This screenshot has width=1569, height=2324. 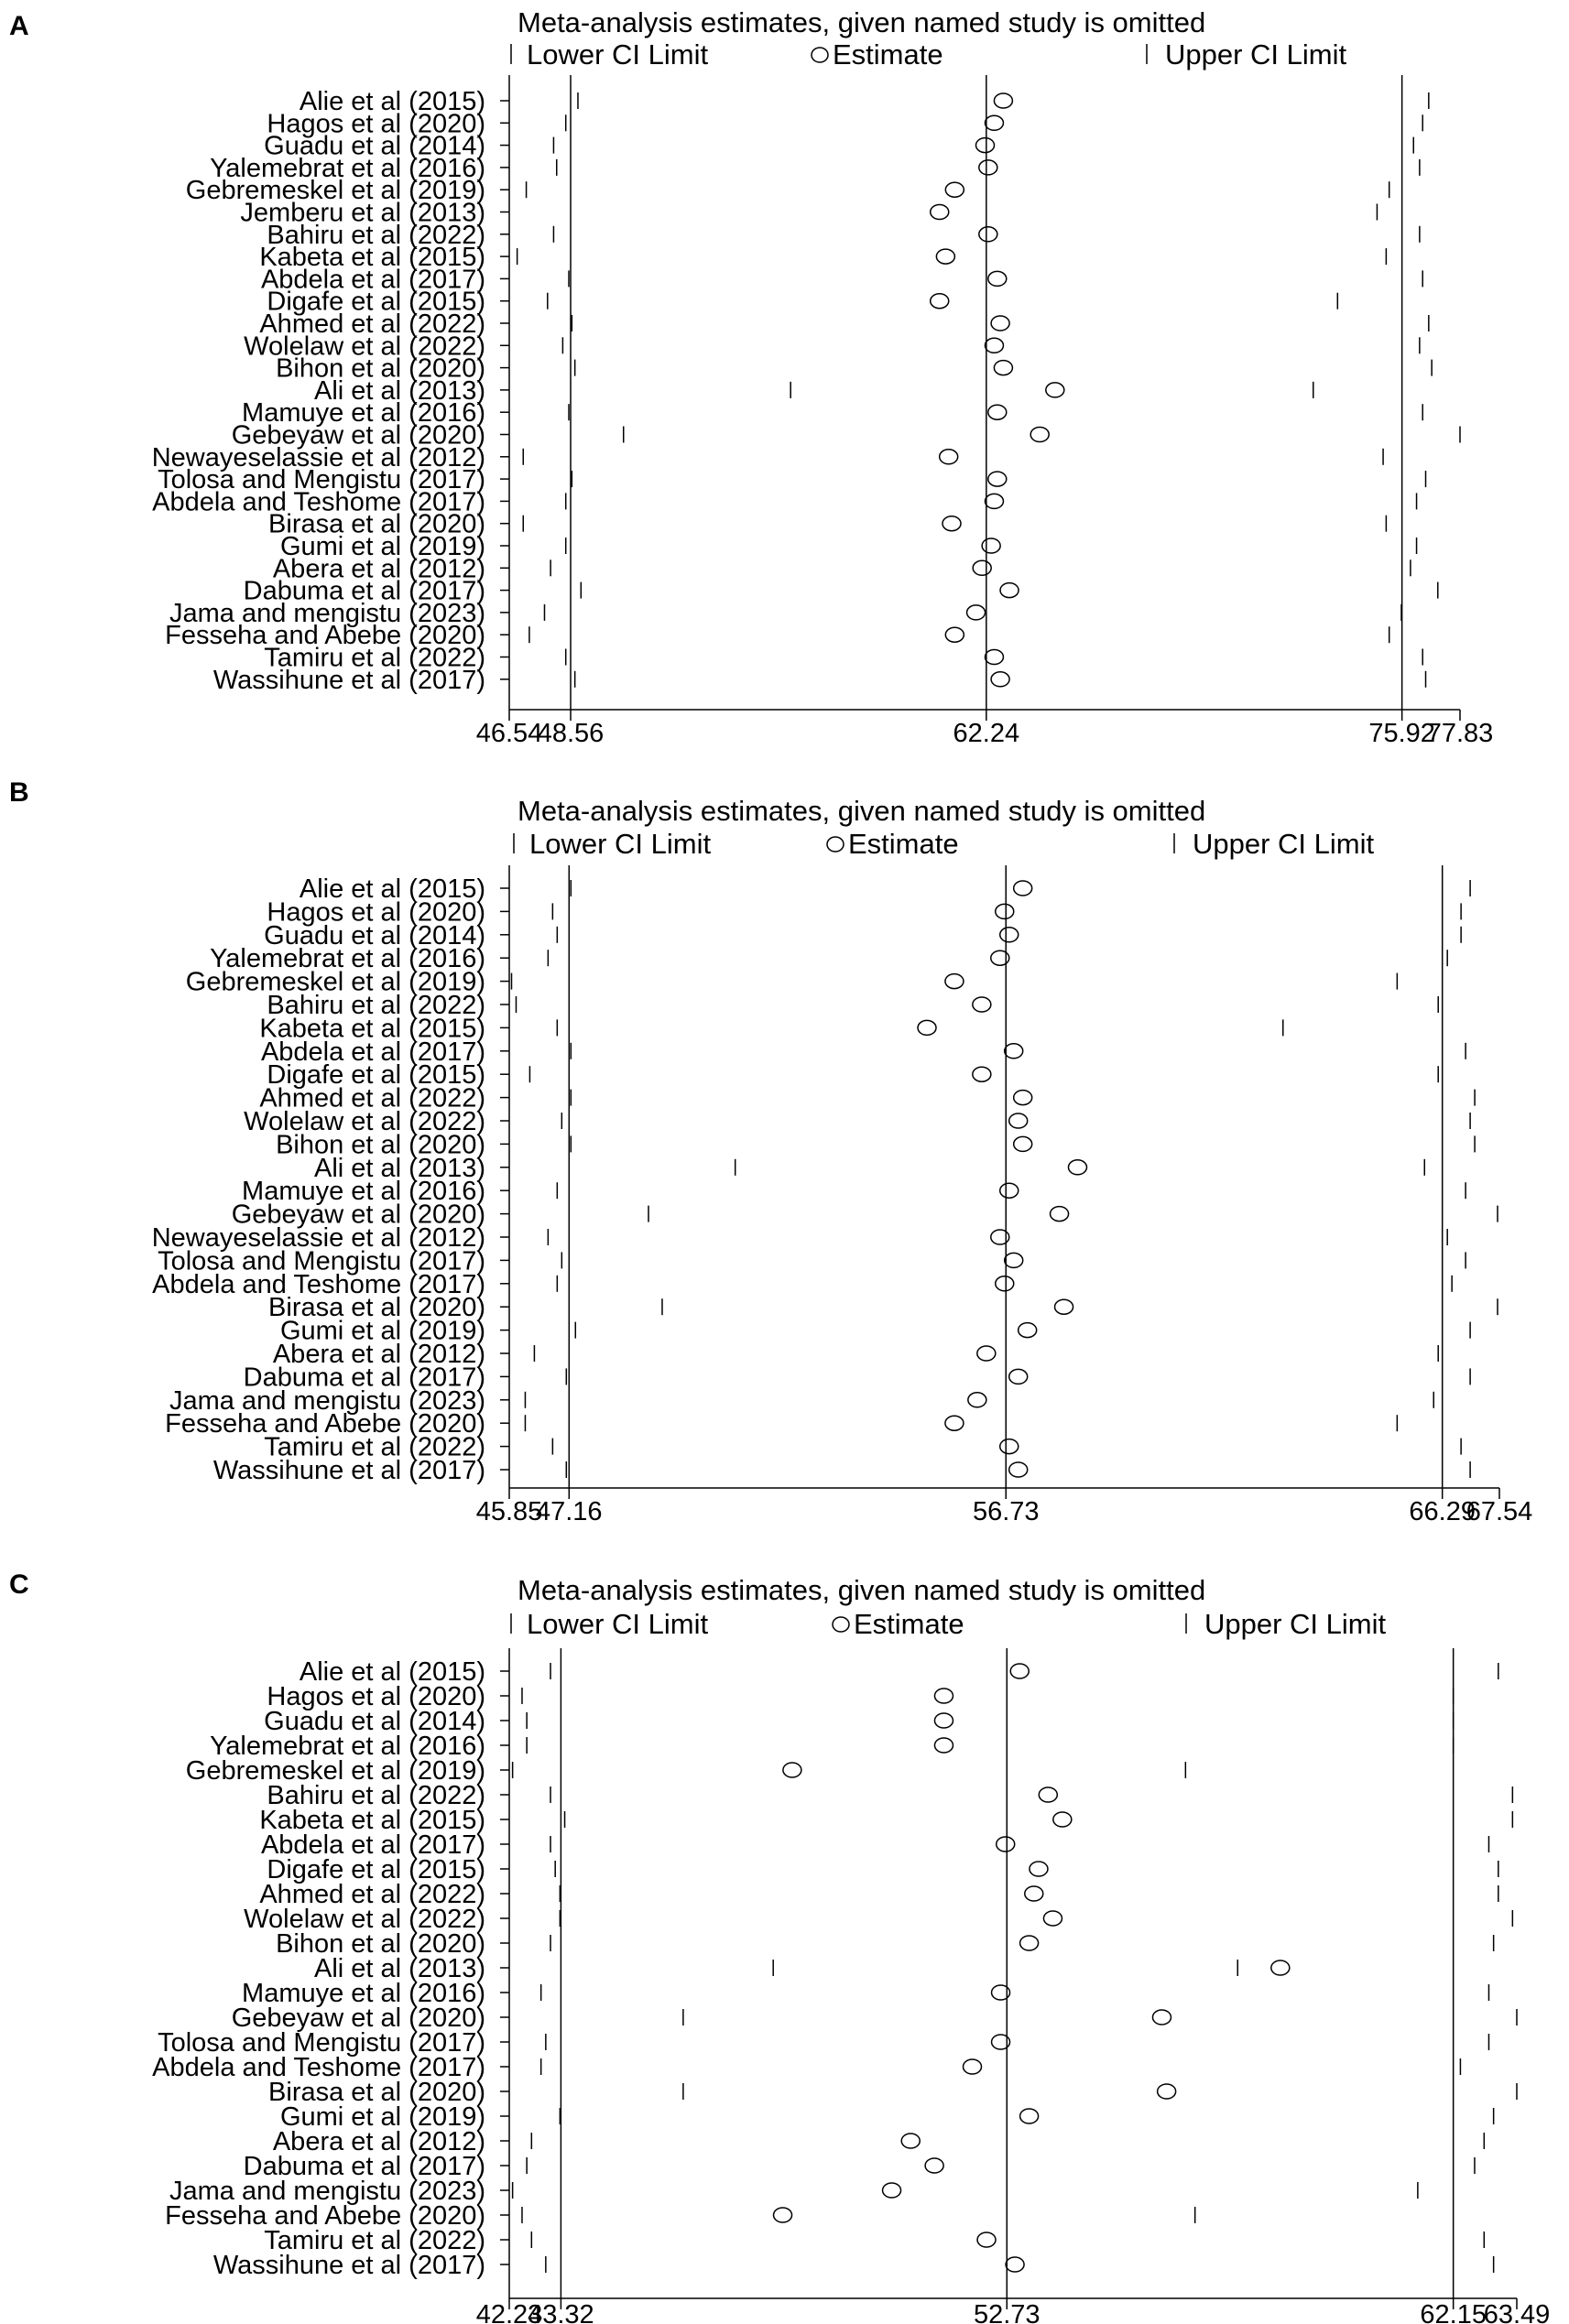 I want to click on study-label: Mamuye et al (2016), so click(x=363, y=1191).